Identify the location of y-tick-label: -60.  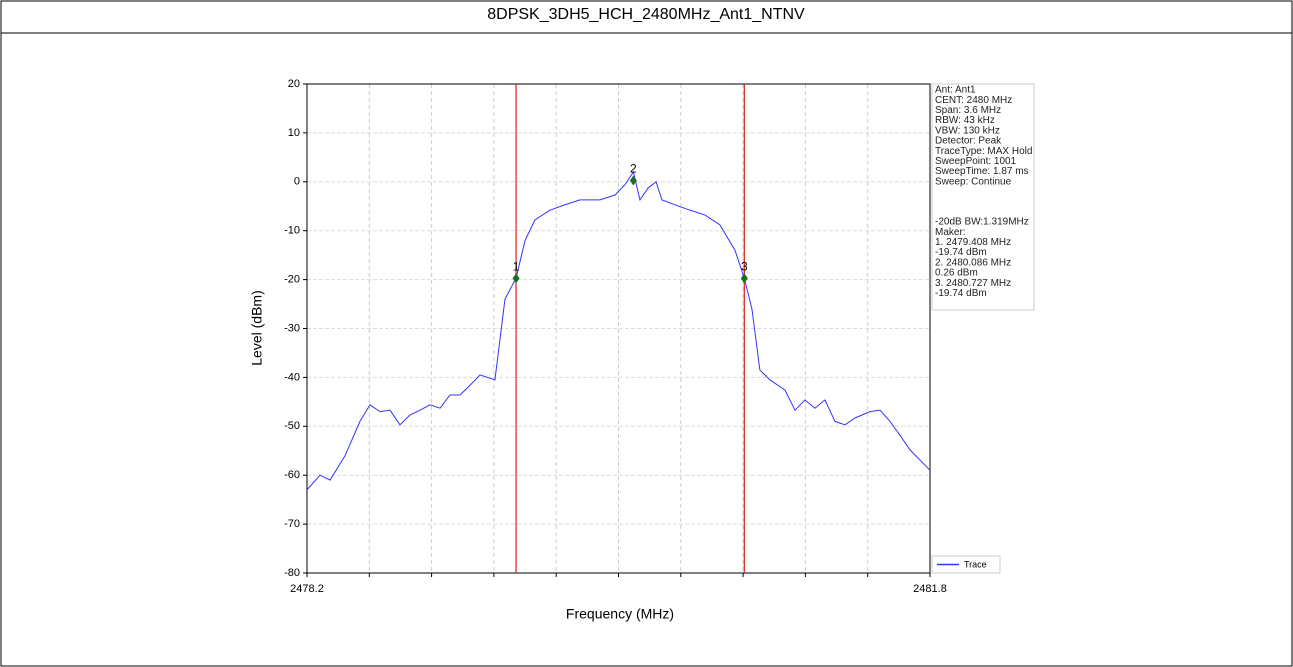
(292, 475).